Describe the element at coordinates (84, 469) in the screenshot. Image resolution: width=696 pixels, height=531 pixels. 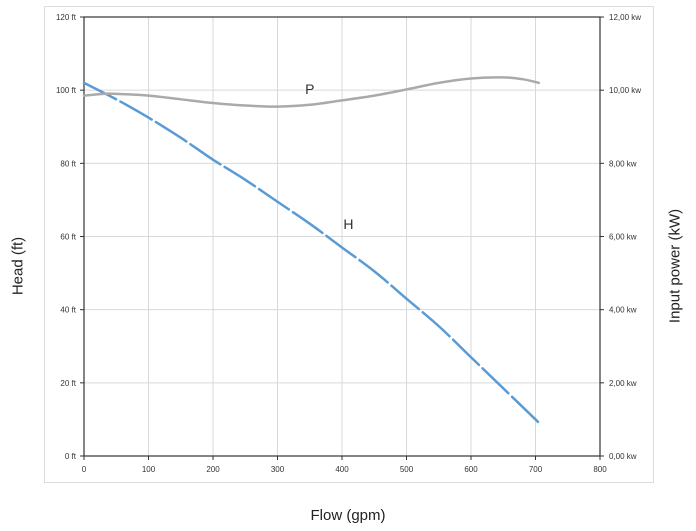
I see `x-tick-label: 0` at that location.